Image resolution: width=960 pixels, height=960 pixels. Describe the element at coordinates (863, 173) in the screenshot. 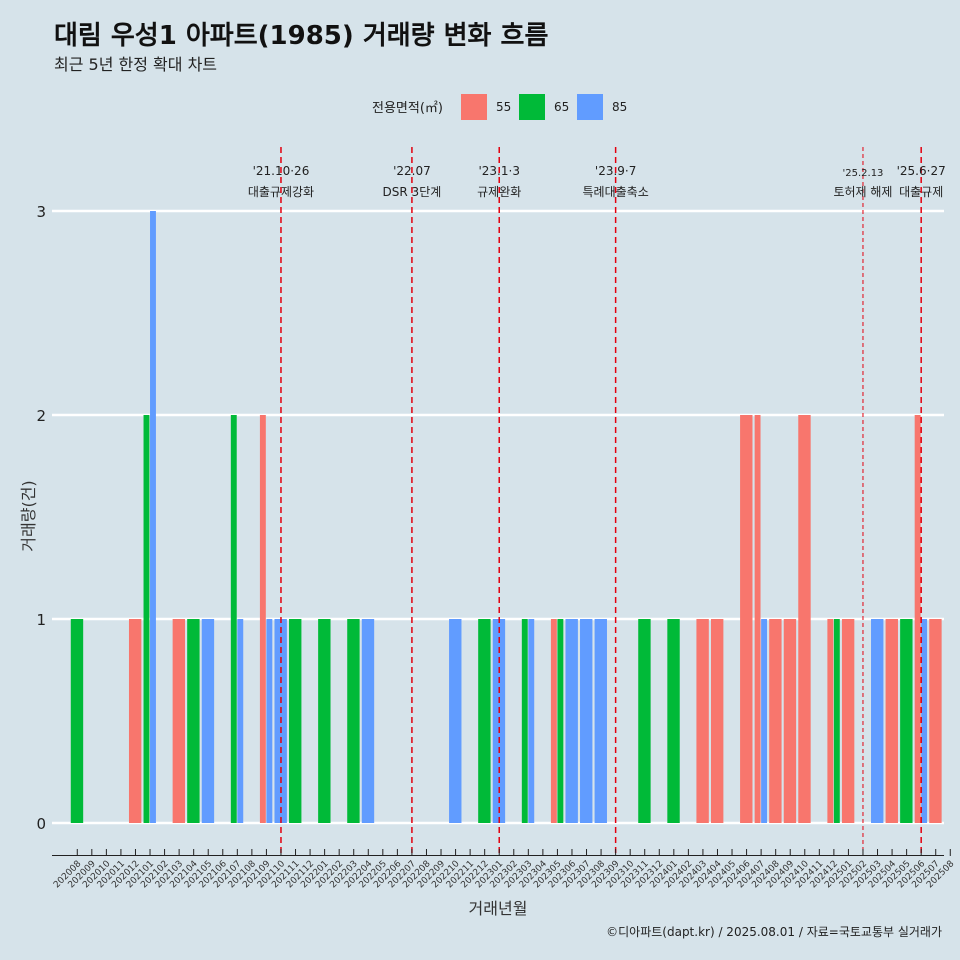

I see `event-date-label: '25.2.13` at that location.